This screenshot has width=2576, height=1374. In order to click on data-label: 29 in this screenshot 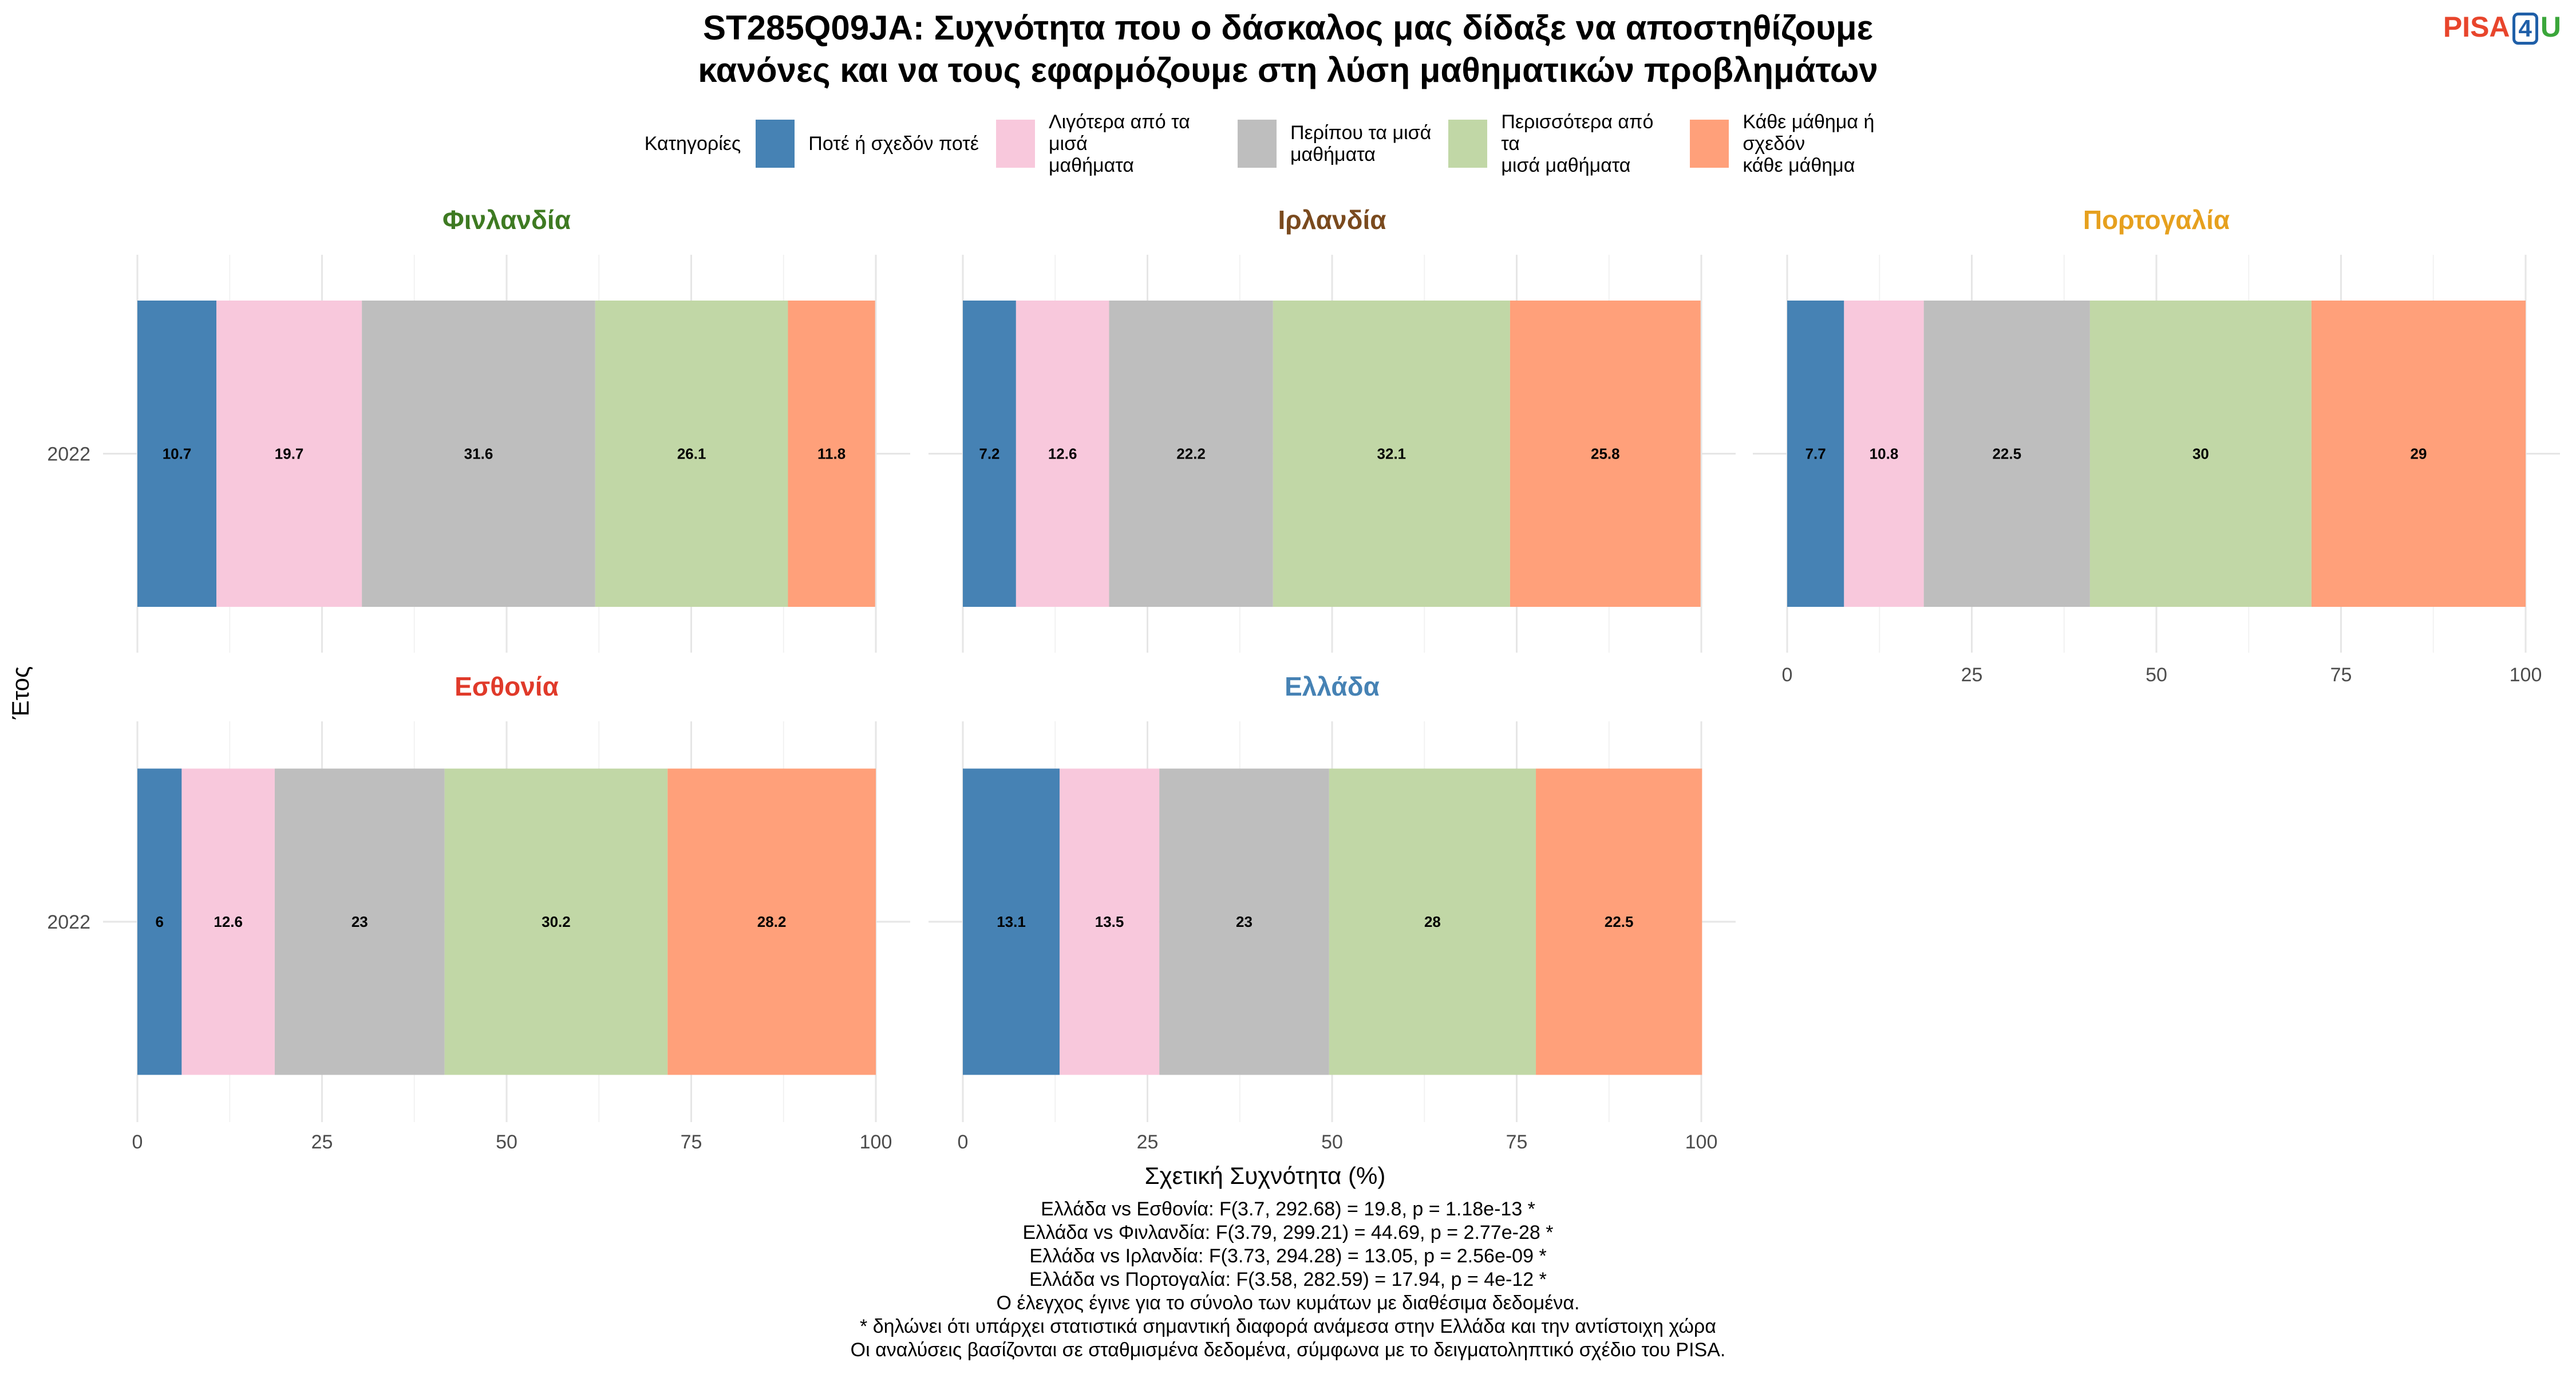, I will do `click(2418, 454)`.